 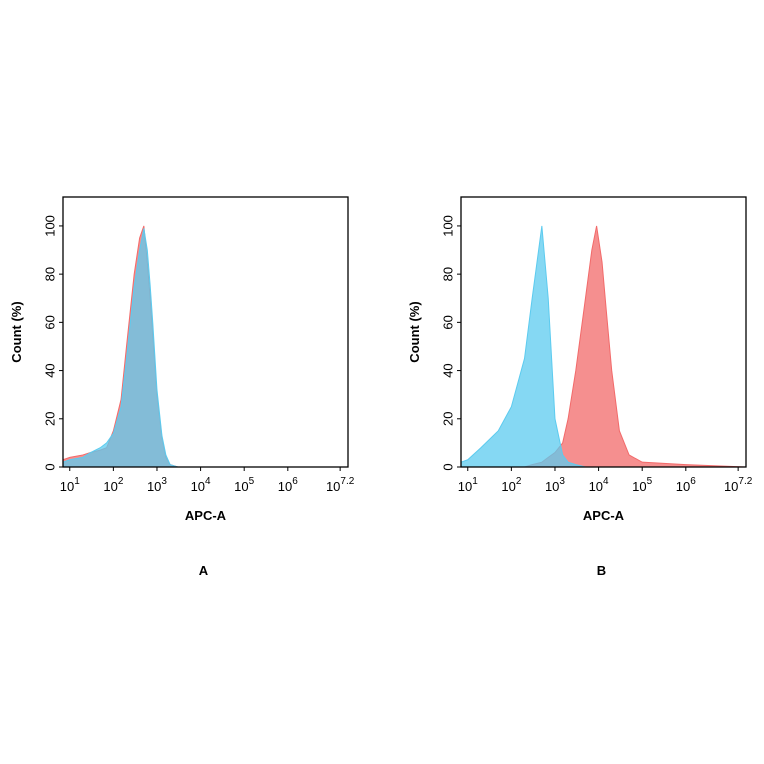 I want to click on panel-label: B, so click(x=601, y=570).